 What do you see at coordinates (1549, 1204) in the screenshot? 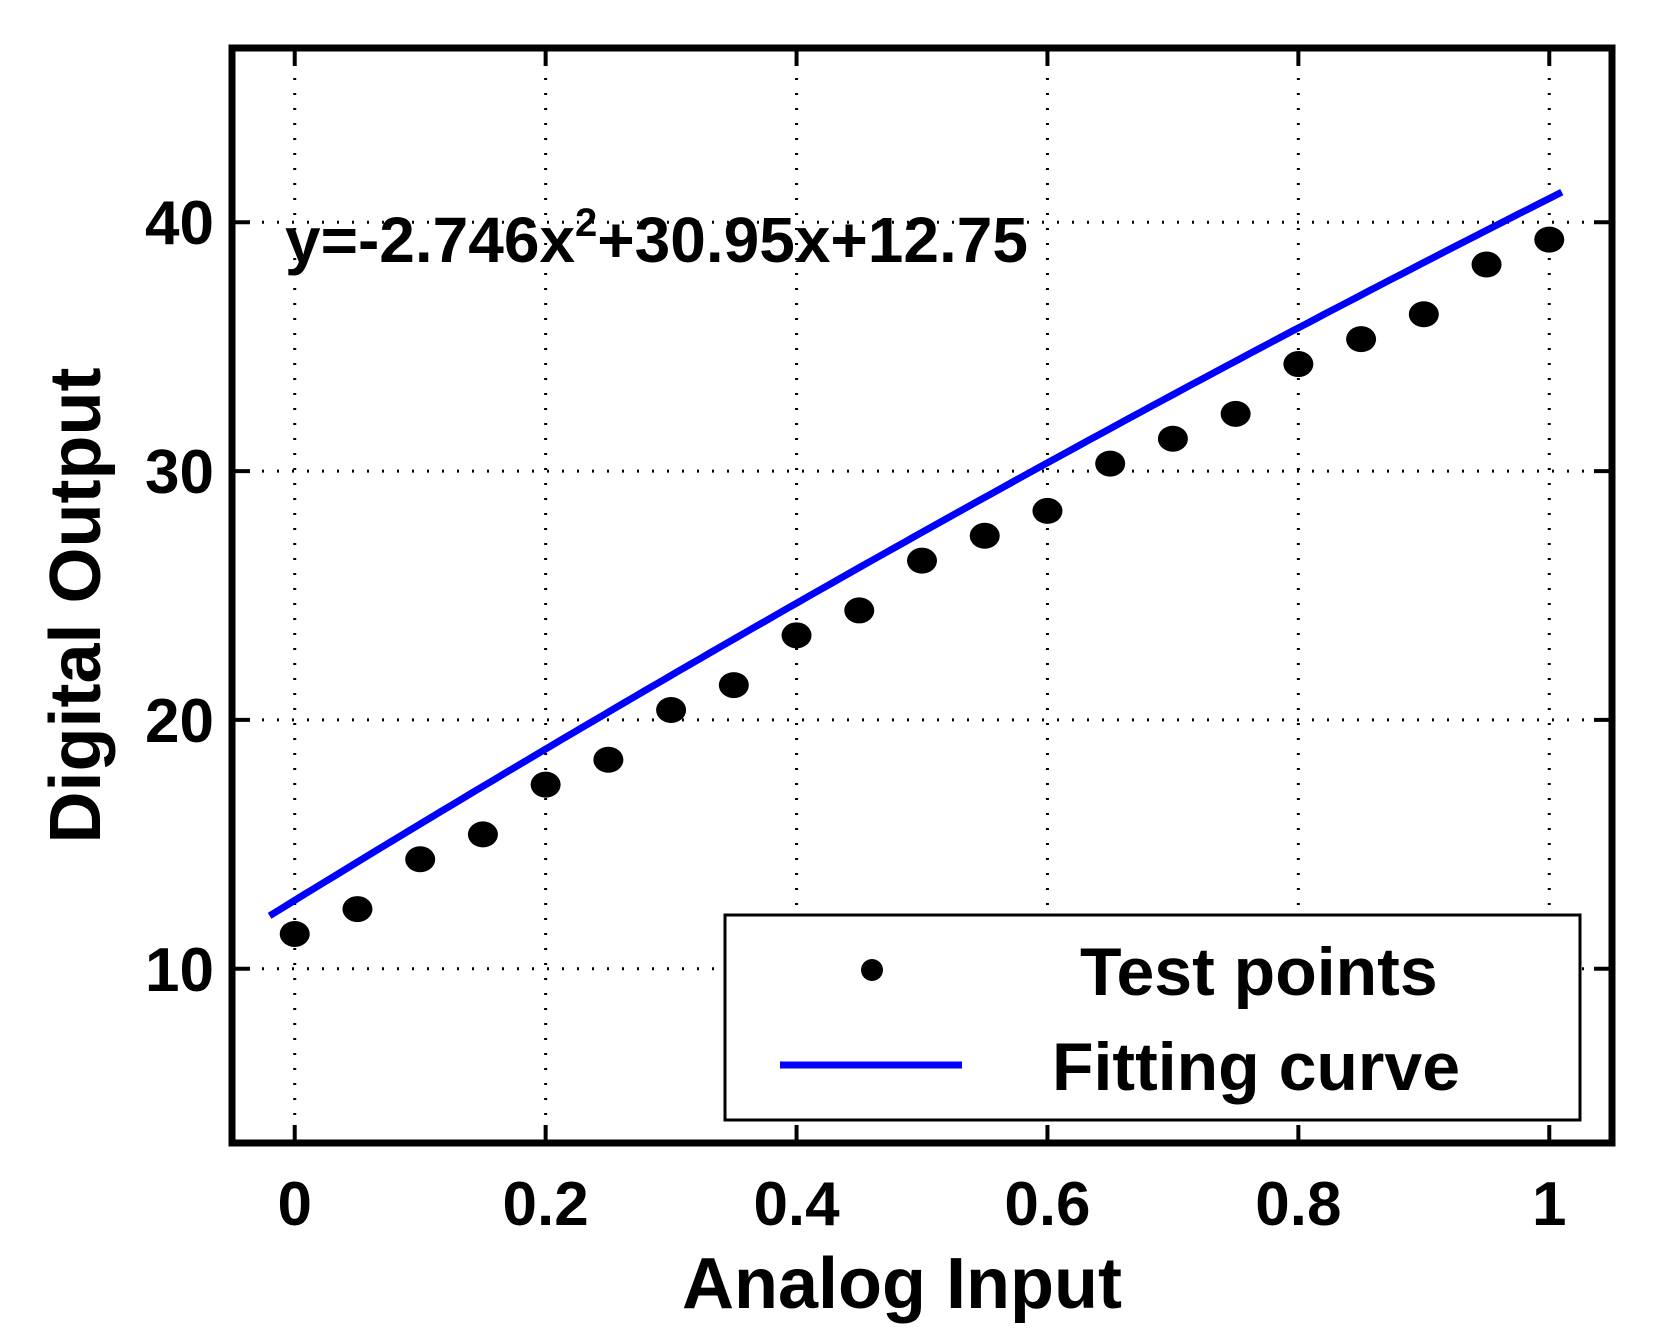
I see `x-tick-label: 1` at bounding box center [1549, 1204].